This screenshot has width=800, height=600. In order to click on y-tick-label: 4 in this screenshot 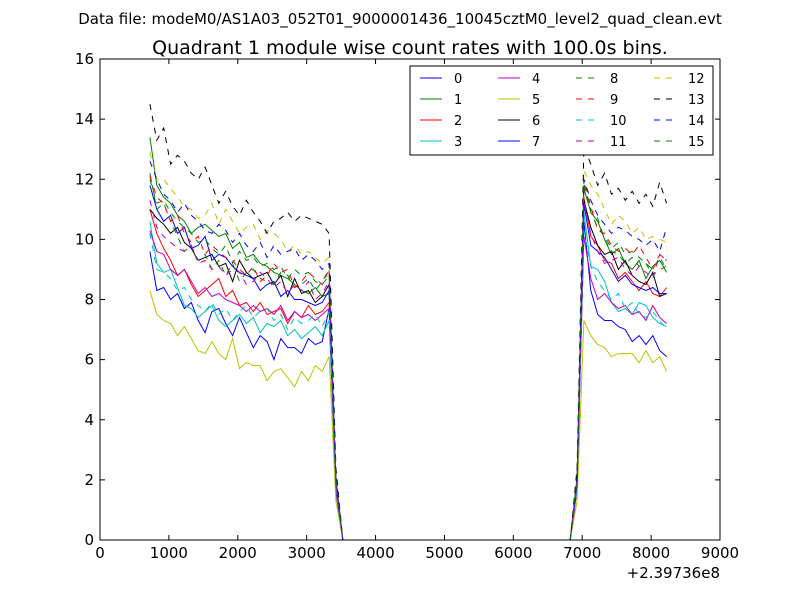, I will do `click(89, 420)`.